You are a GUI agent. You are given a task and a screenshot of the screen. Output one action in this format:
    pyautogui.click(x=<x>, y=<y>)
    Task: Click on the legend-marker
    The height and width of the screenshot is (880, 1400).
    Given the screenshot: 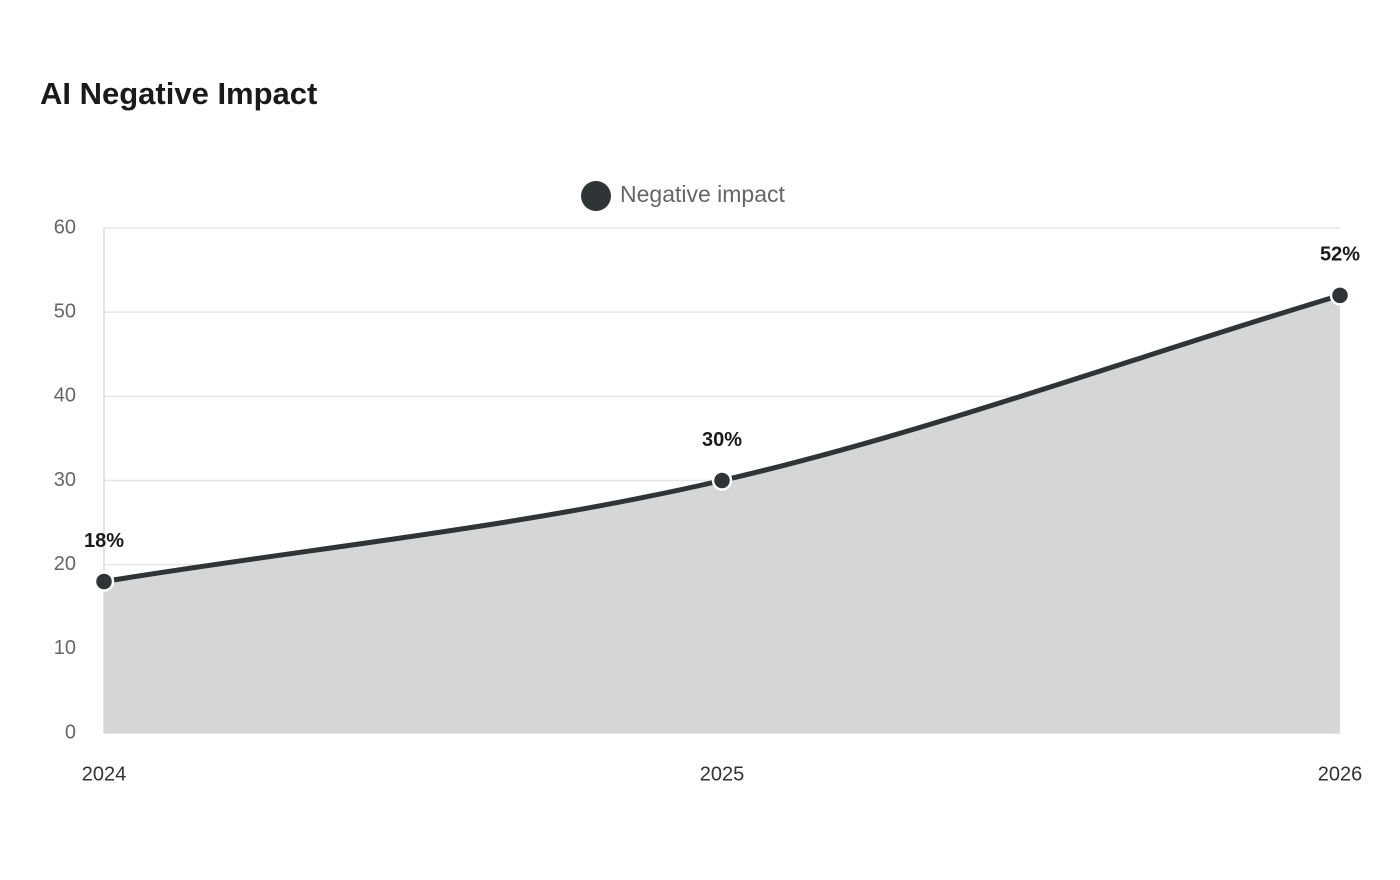 What is the action you would take?
    pyautogui.click(x=596, y=196)
    